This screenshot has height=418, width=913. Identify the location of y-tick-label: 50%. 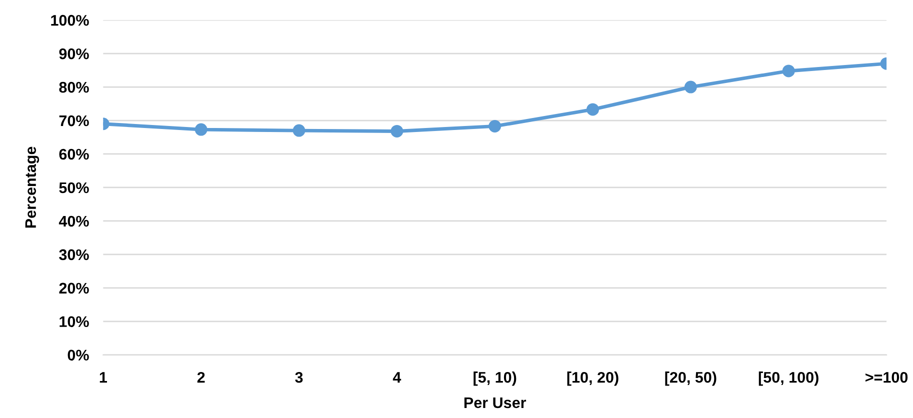
(74, 188).